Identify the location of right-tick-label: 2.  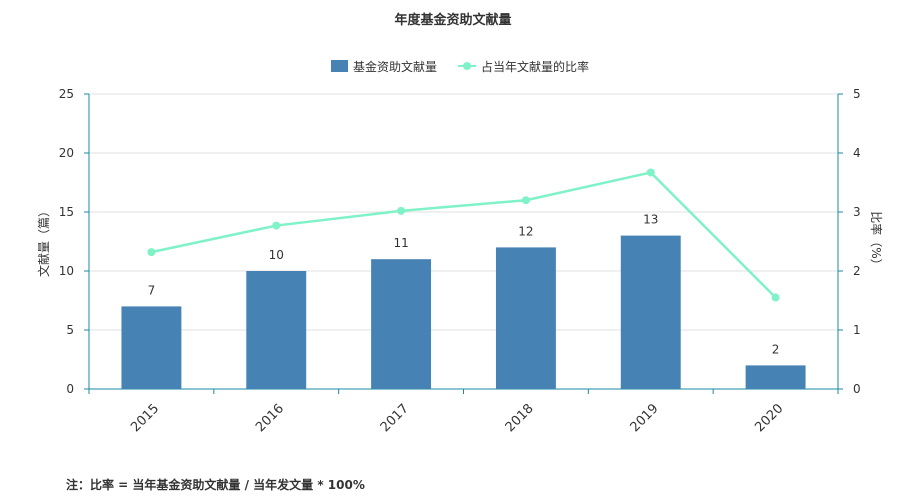
(857, 271).